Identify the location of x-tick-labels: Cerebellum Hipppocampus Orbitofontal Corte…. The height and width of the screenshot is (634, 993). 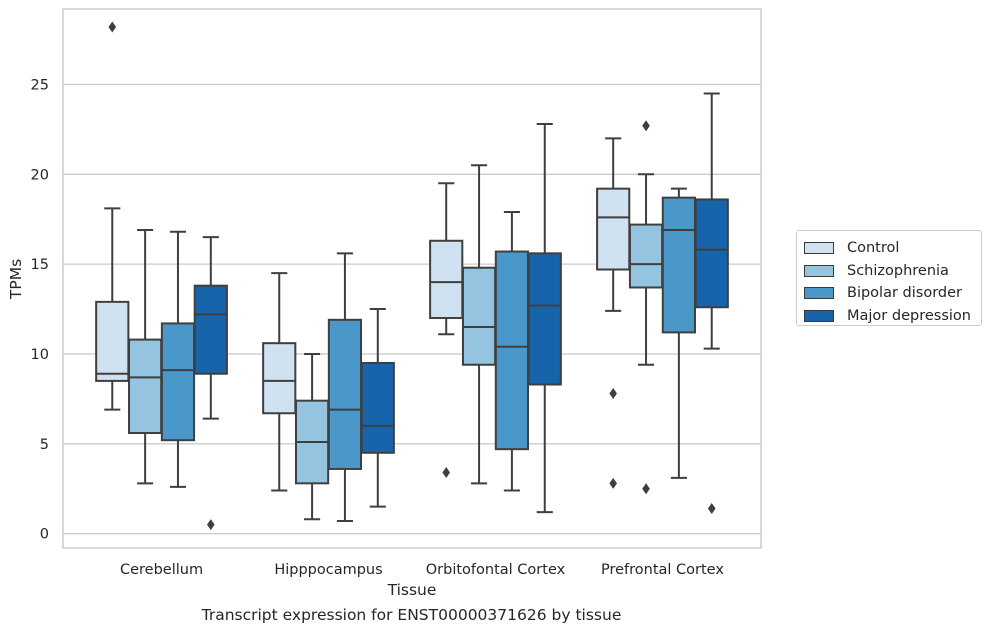
(422, 570).